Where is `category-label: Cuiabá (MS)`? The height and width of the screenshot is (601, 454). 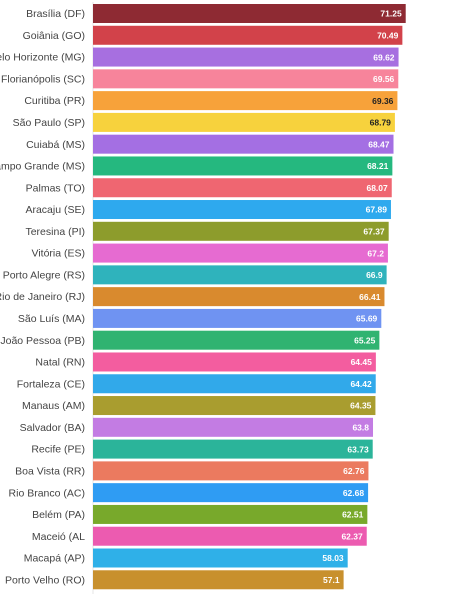 category-label: Cuiabá (MS) is located at coordinates (55, 145).